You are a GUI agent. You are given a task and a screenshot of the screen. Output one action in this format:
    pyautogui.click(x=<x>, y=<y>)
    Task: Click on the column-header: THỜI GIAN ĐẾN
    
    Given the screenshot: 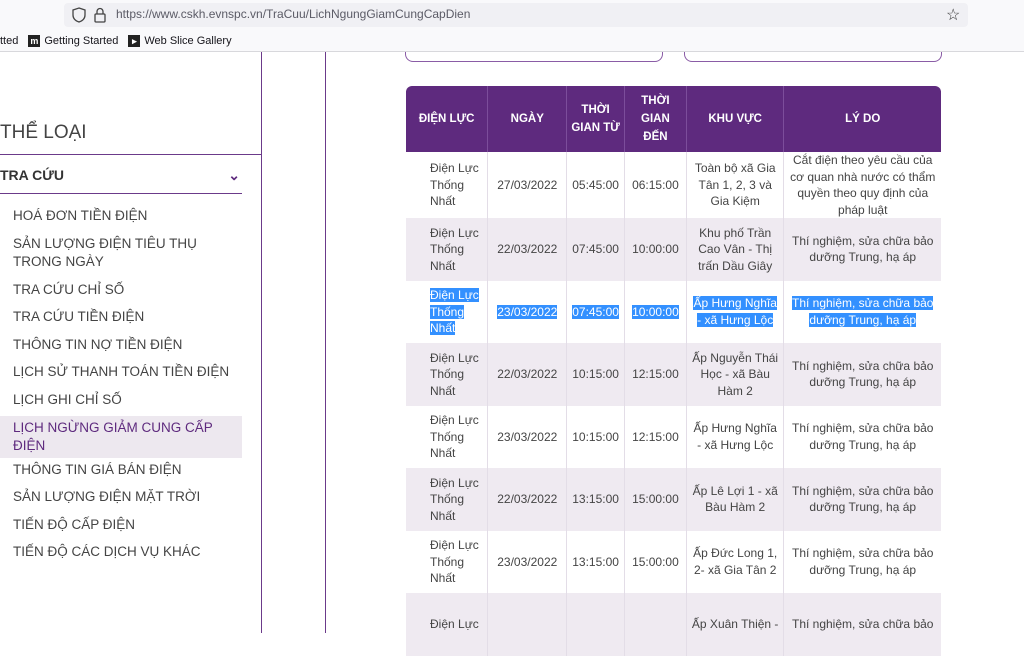 What is the action you would take?
    pyautogui.click(x=655, y=119)
    